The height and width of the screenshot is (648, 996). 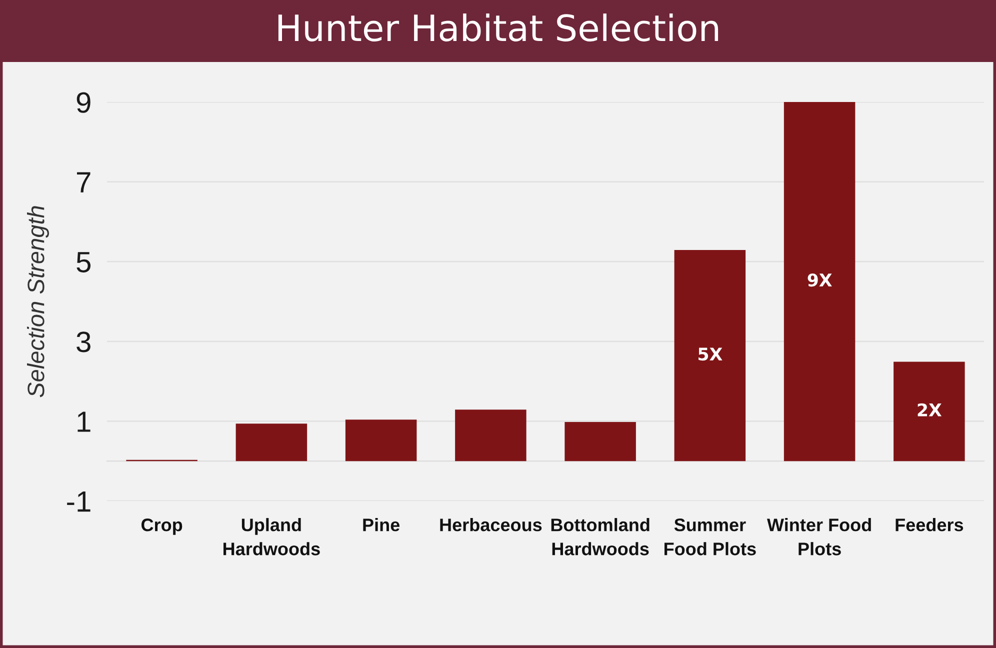 I want to click on x-tick-label: Crop, so click(x=161, y=526).